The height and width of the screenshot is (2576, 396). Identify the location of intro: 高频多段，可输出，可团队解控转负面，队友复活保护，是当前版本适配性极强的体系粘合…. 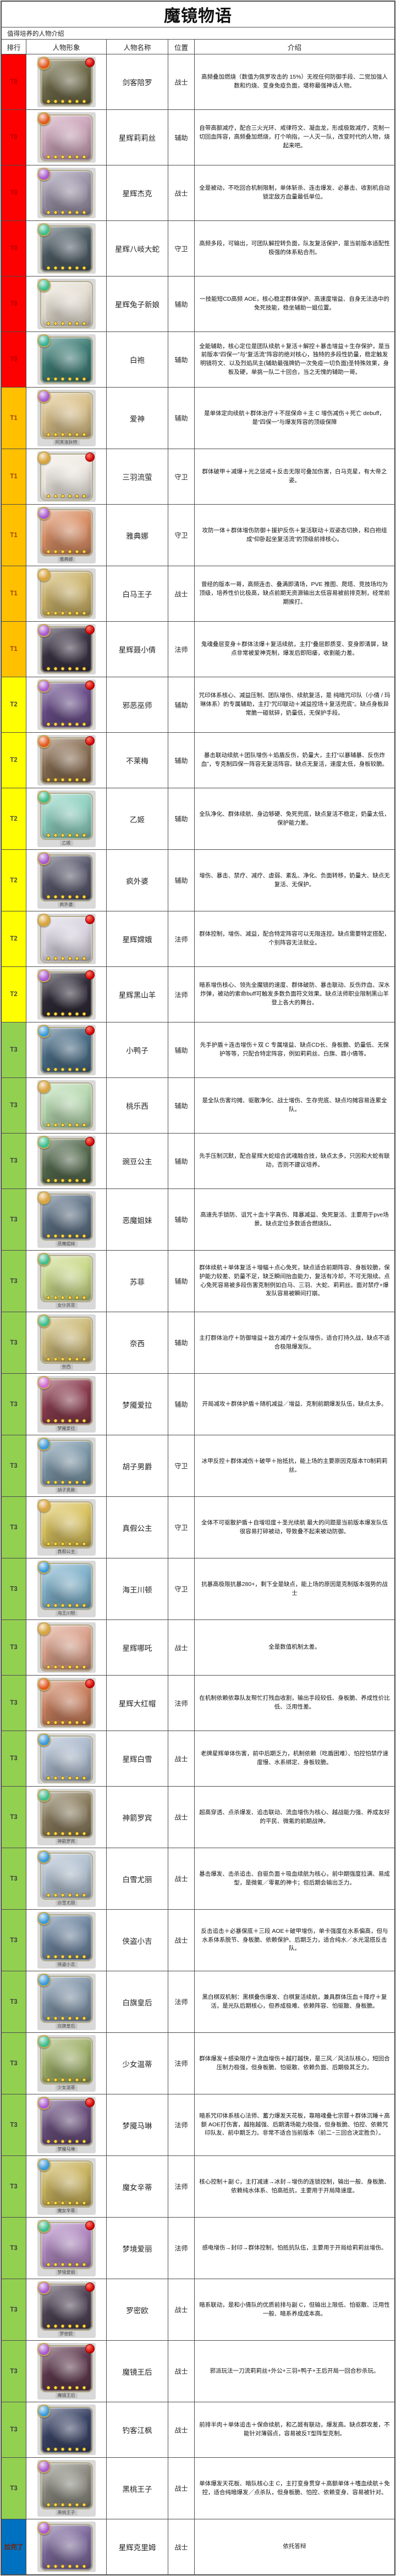
(294, 248).